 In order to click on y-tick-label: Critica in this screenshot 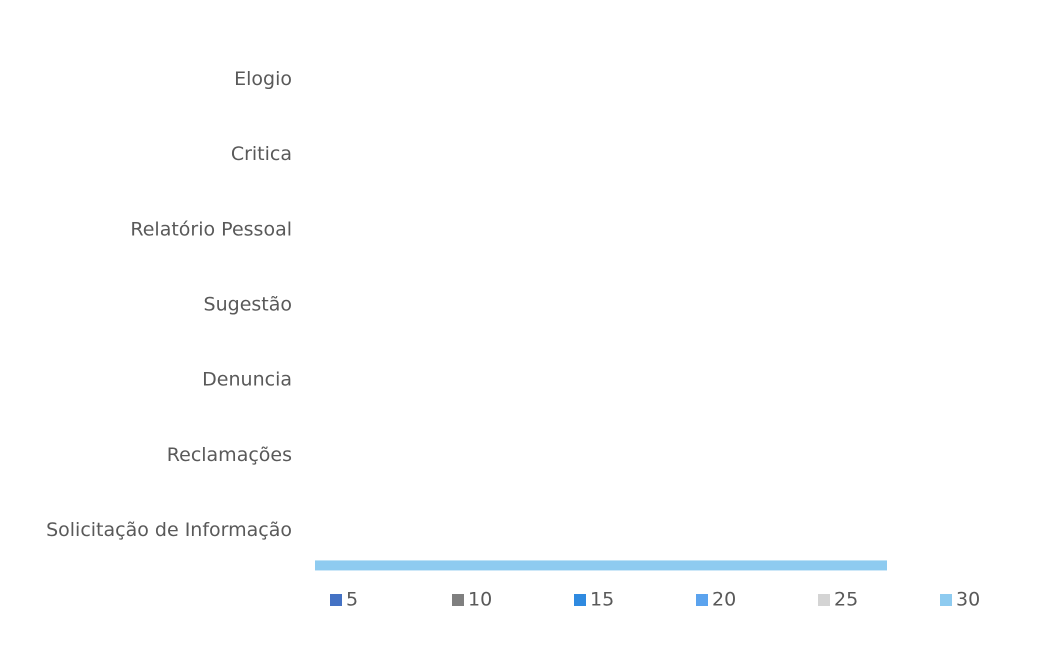, I will do `click(261, 154)`.